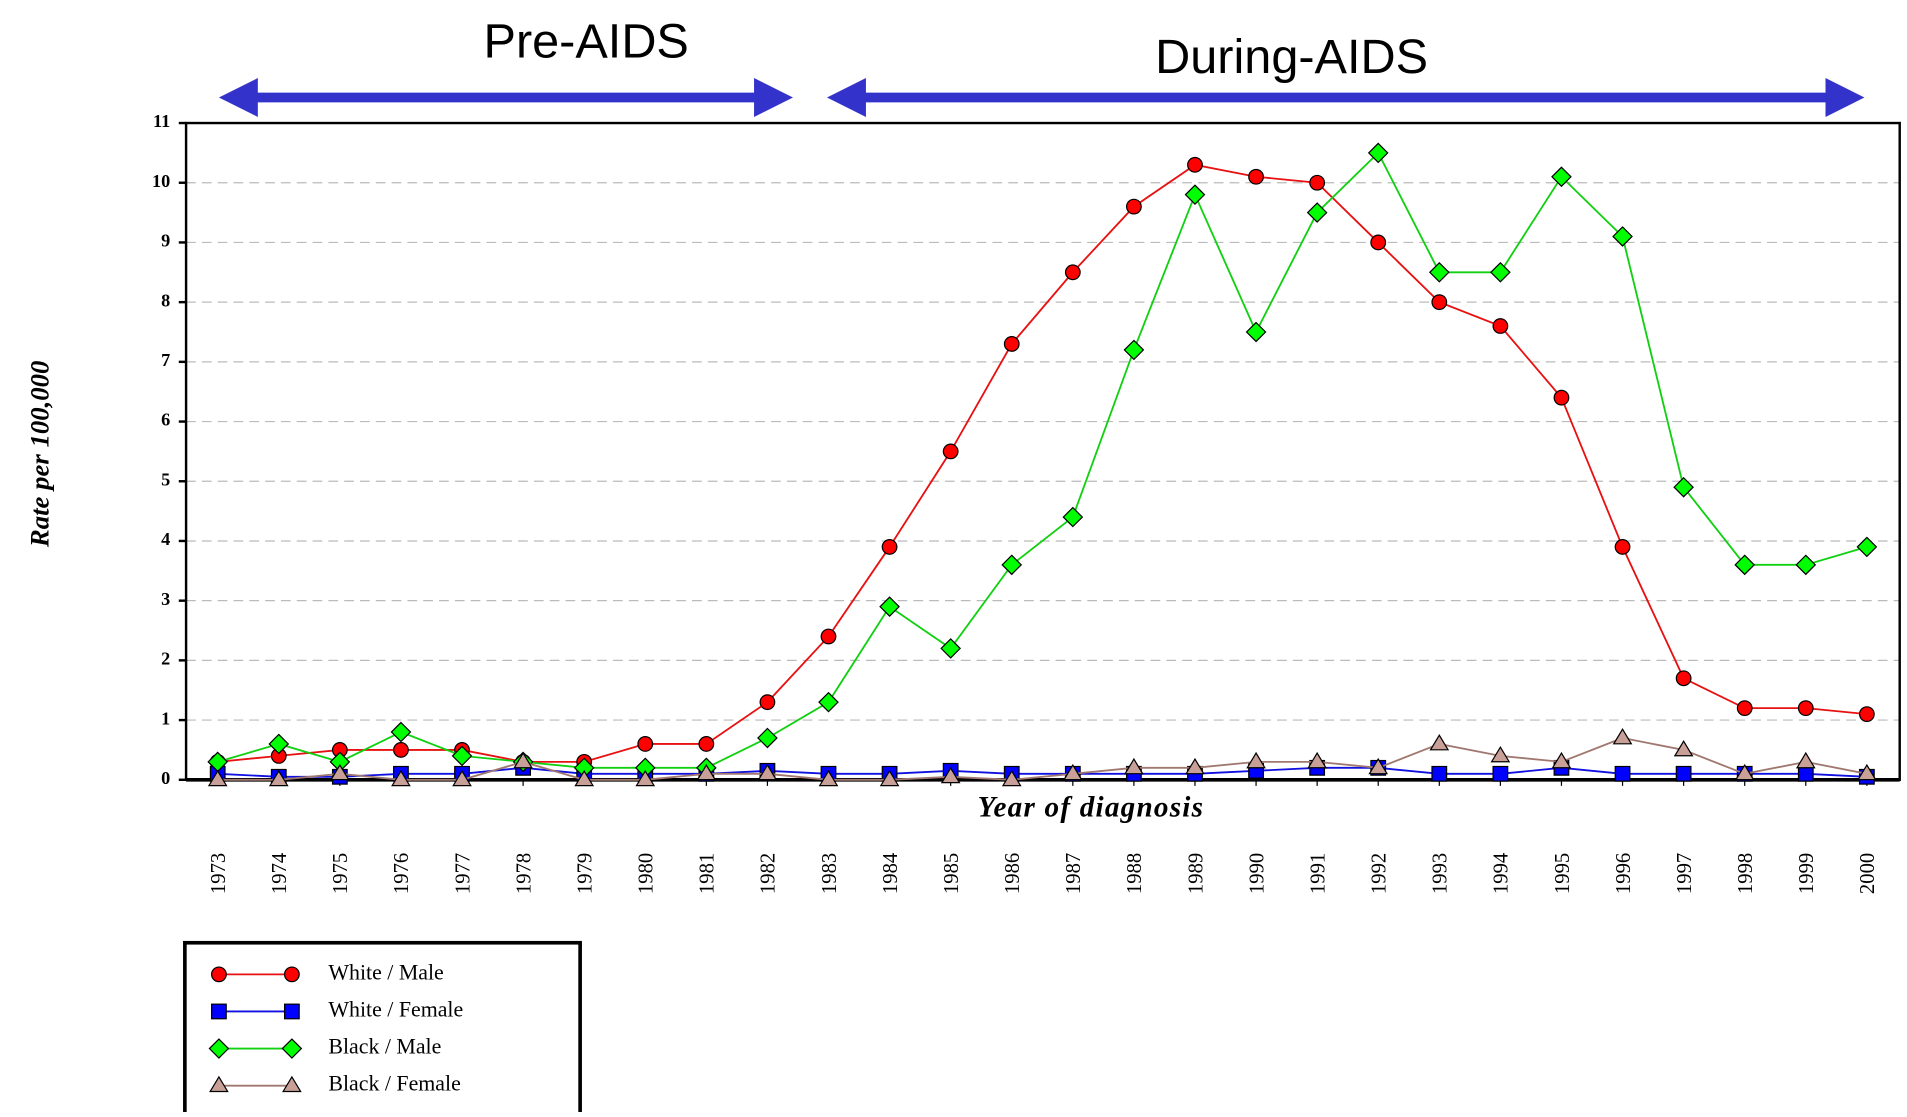 This screenshot has height=1117, width=1907. Describe the element at coordinates (165, 539) in the screenshot. I see `y-tick-label: 4` at that location.